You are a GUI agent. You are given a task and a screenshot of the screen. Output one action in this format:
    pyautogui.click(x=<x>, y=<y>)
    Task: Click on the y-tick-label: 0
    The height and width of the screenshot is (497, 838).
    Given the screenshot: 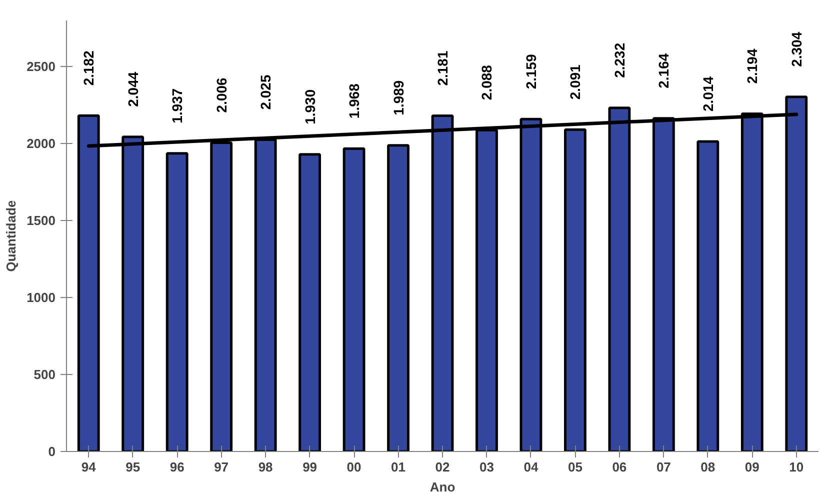 What is the action you would take?
    pyautogui.click(x=52, y=451)
    